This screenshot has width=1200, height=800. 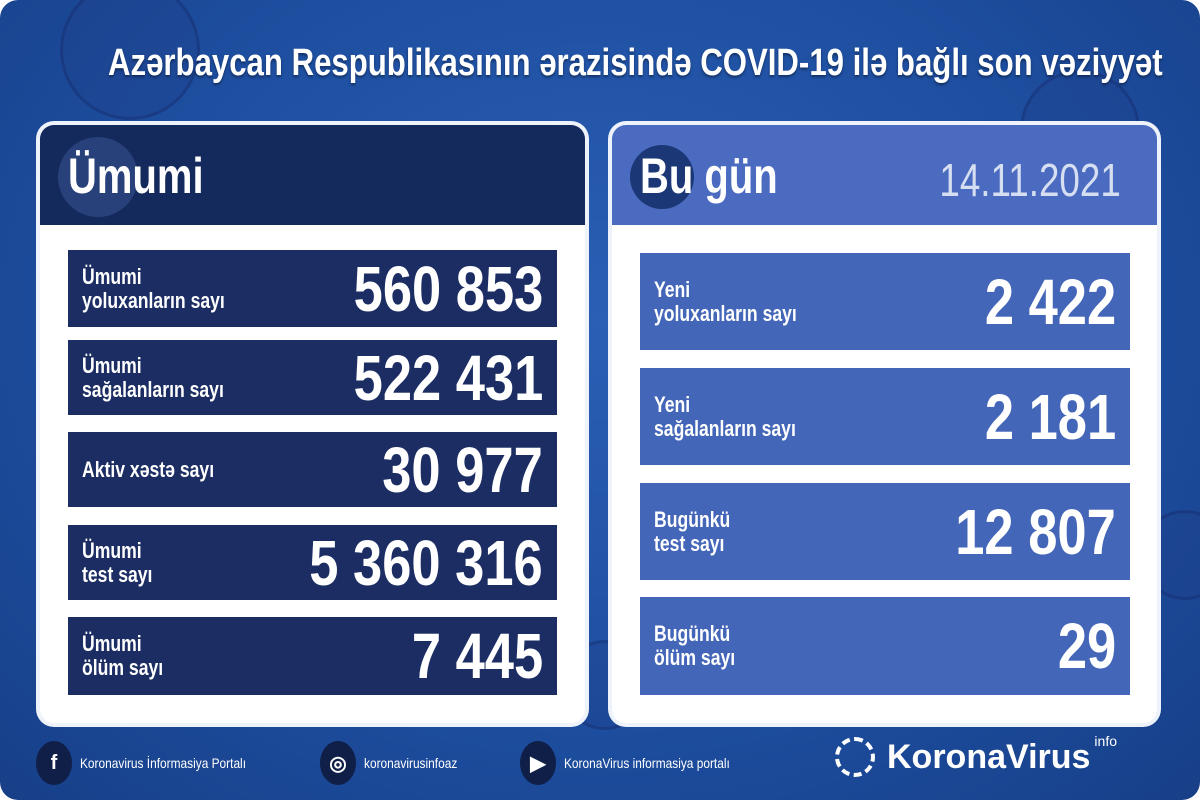 What do you see at coordinates (312, 377) in the screenshot?
I see `stat-row-total-recovered: Ümumi sağalanların sayı 522 431` at bounding box center [312, 377].